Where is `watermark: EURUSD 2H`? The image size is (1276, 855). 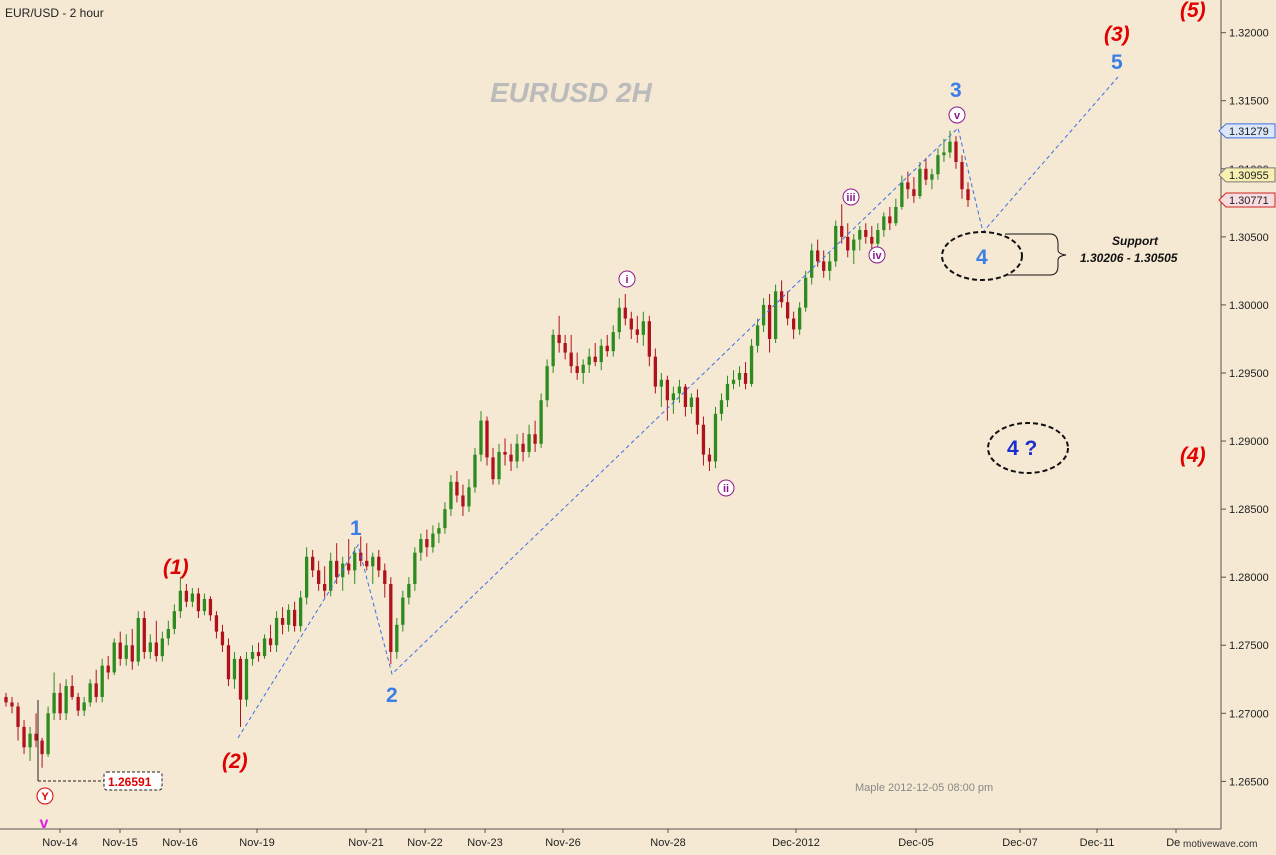
watermark: EURUSD 2H is located at coordinates (571, 92).